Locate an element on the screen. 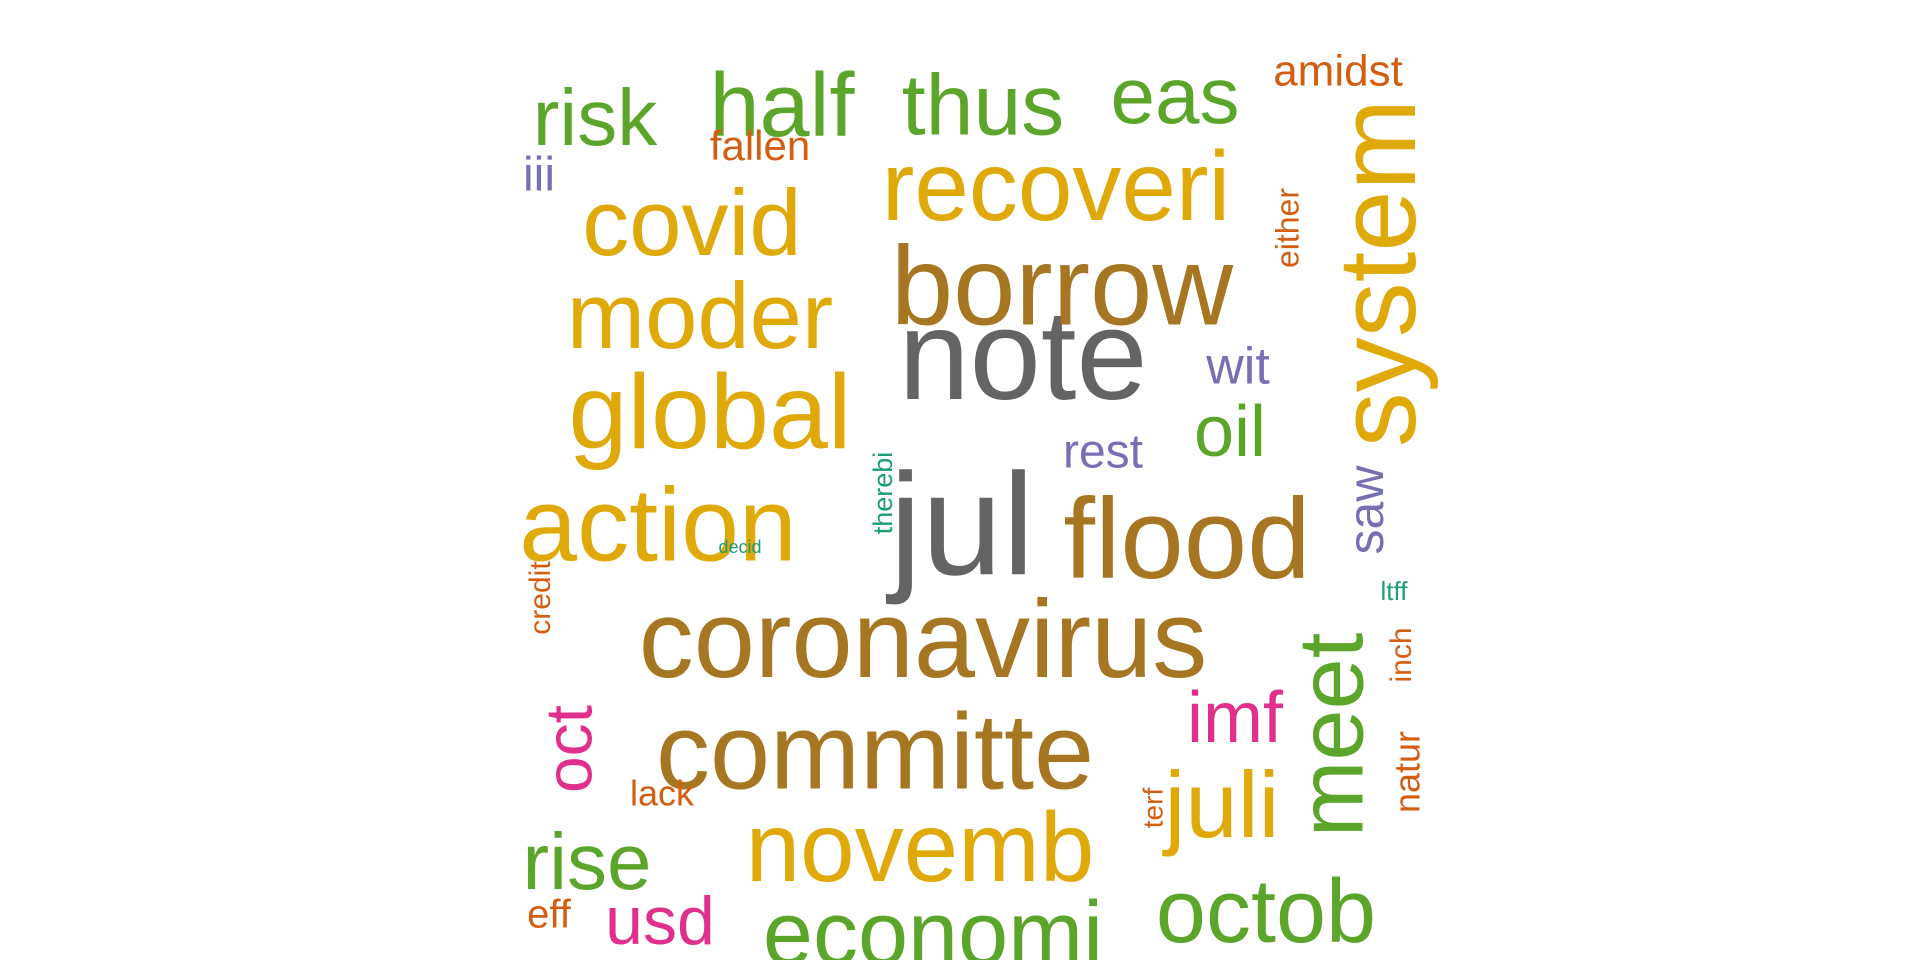  word-committe: committe is located at coordinates (875, 751).